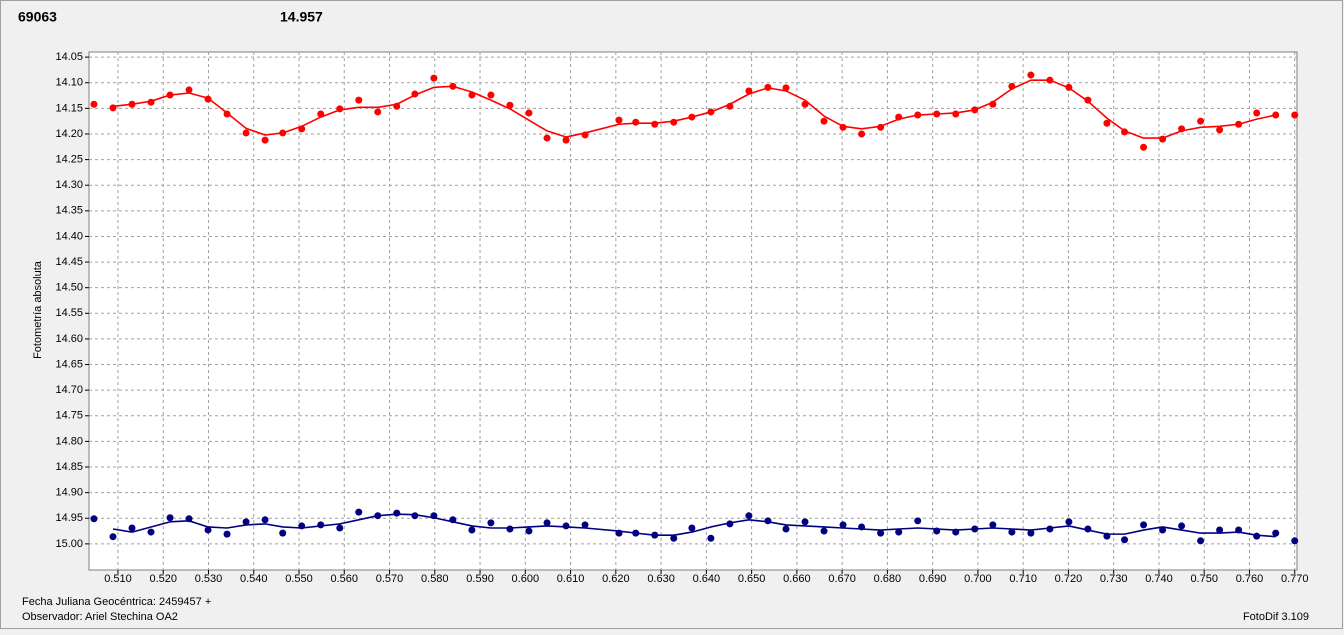 The image size is (1344, 635). What do you see at coordinates (118, 579) in the screenshot?
I see `x-tick-label: 0.510` at bounding box center [118, 579].